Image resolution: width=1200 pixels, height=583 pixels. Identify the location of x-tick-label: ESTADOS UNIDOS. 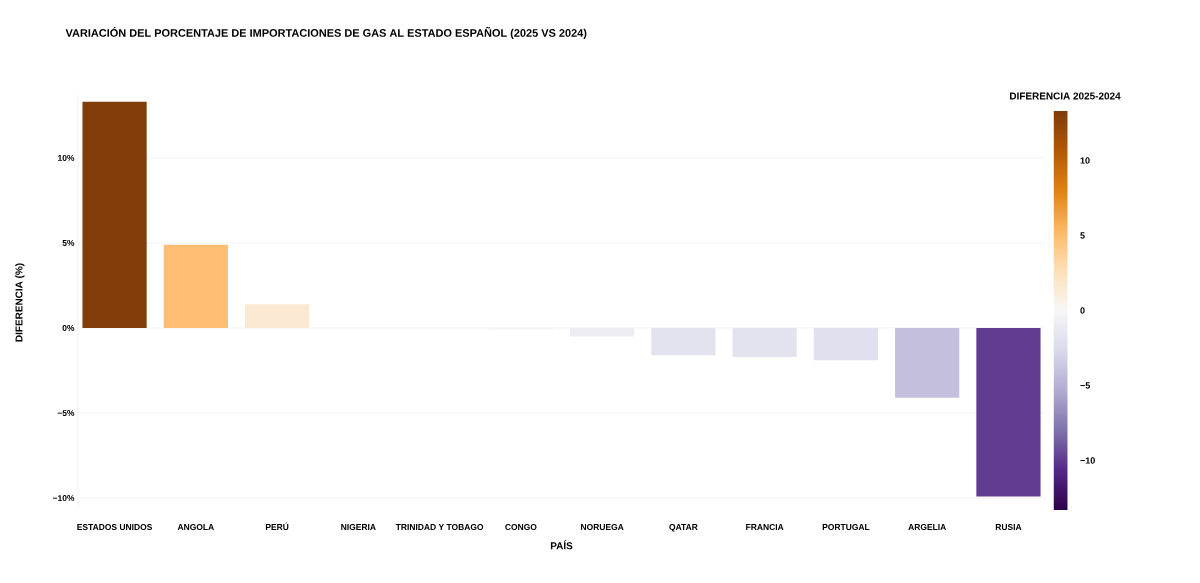
(115, 527).